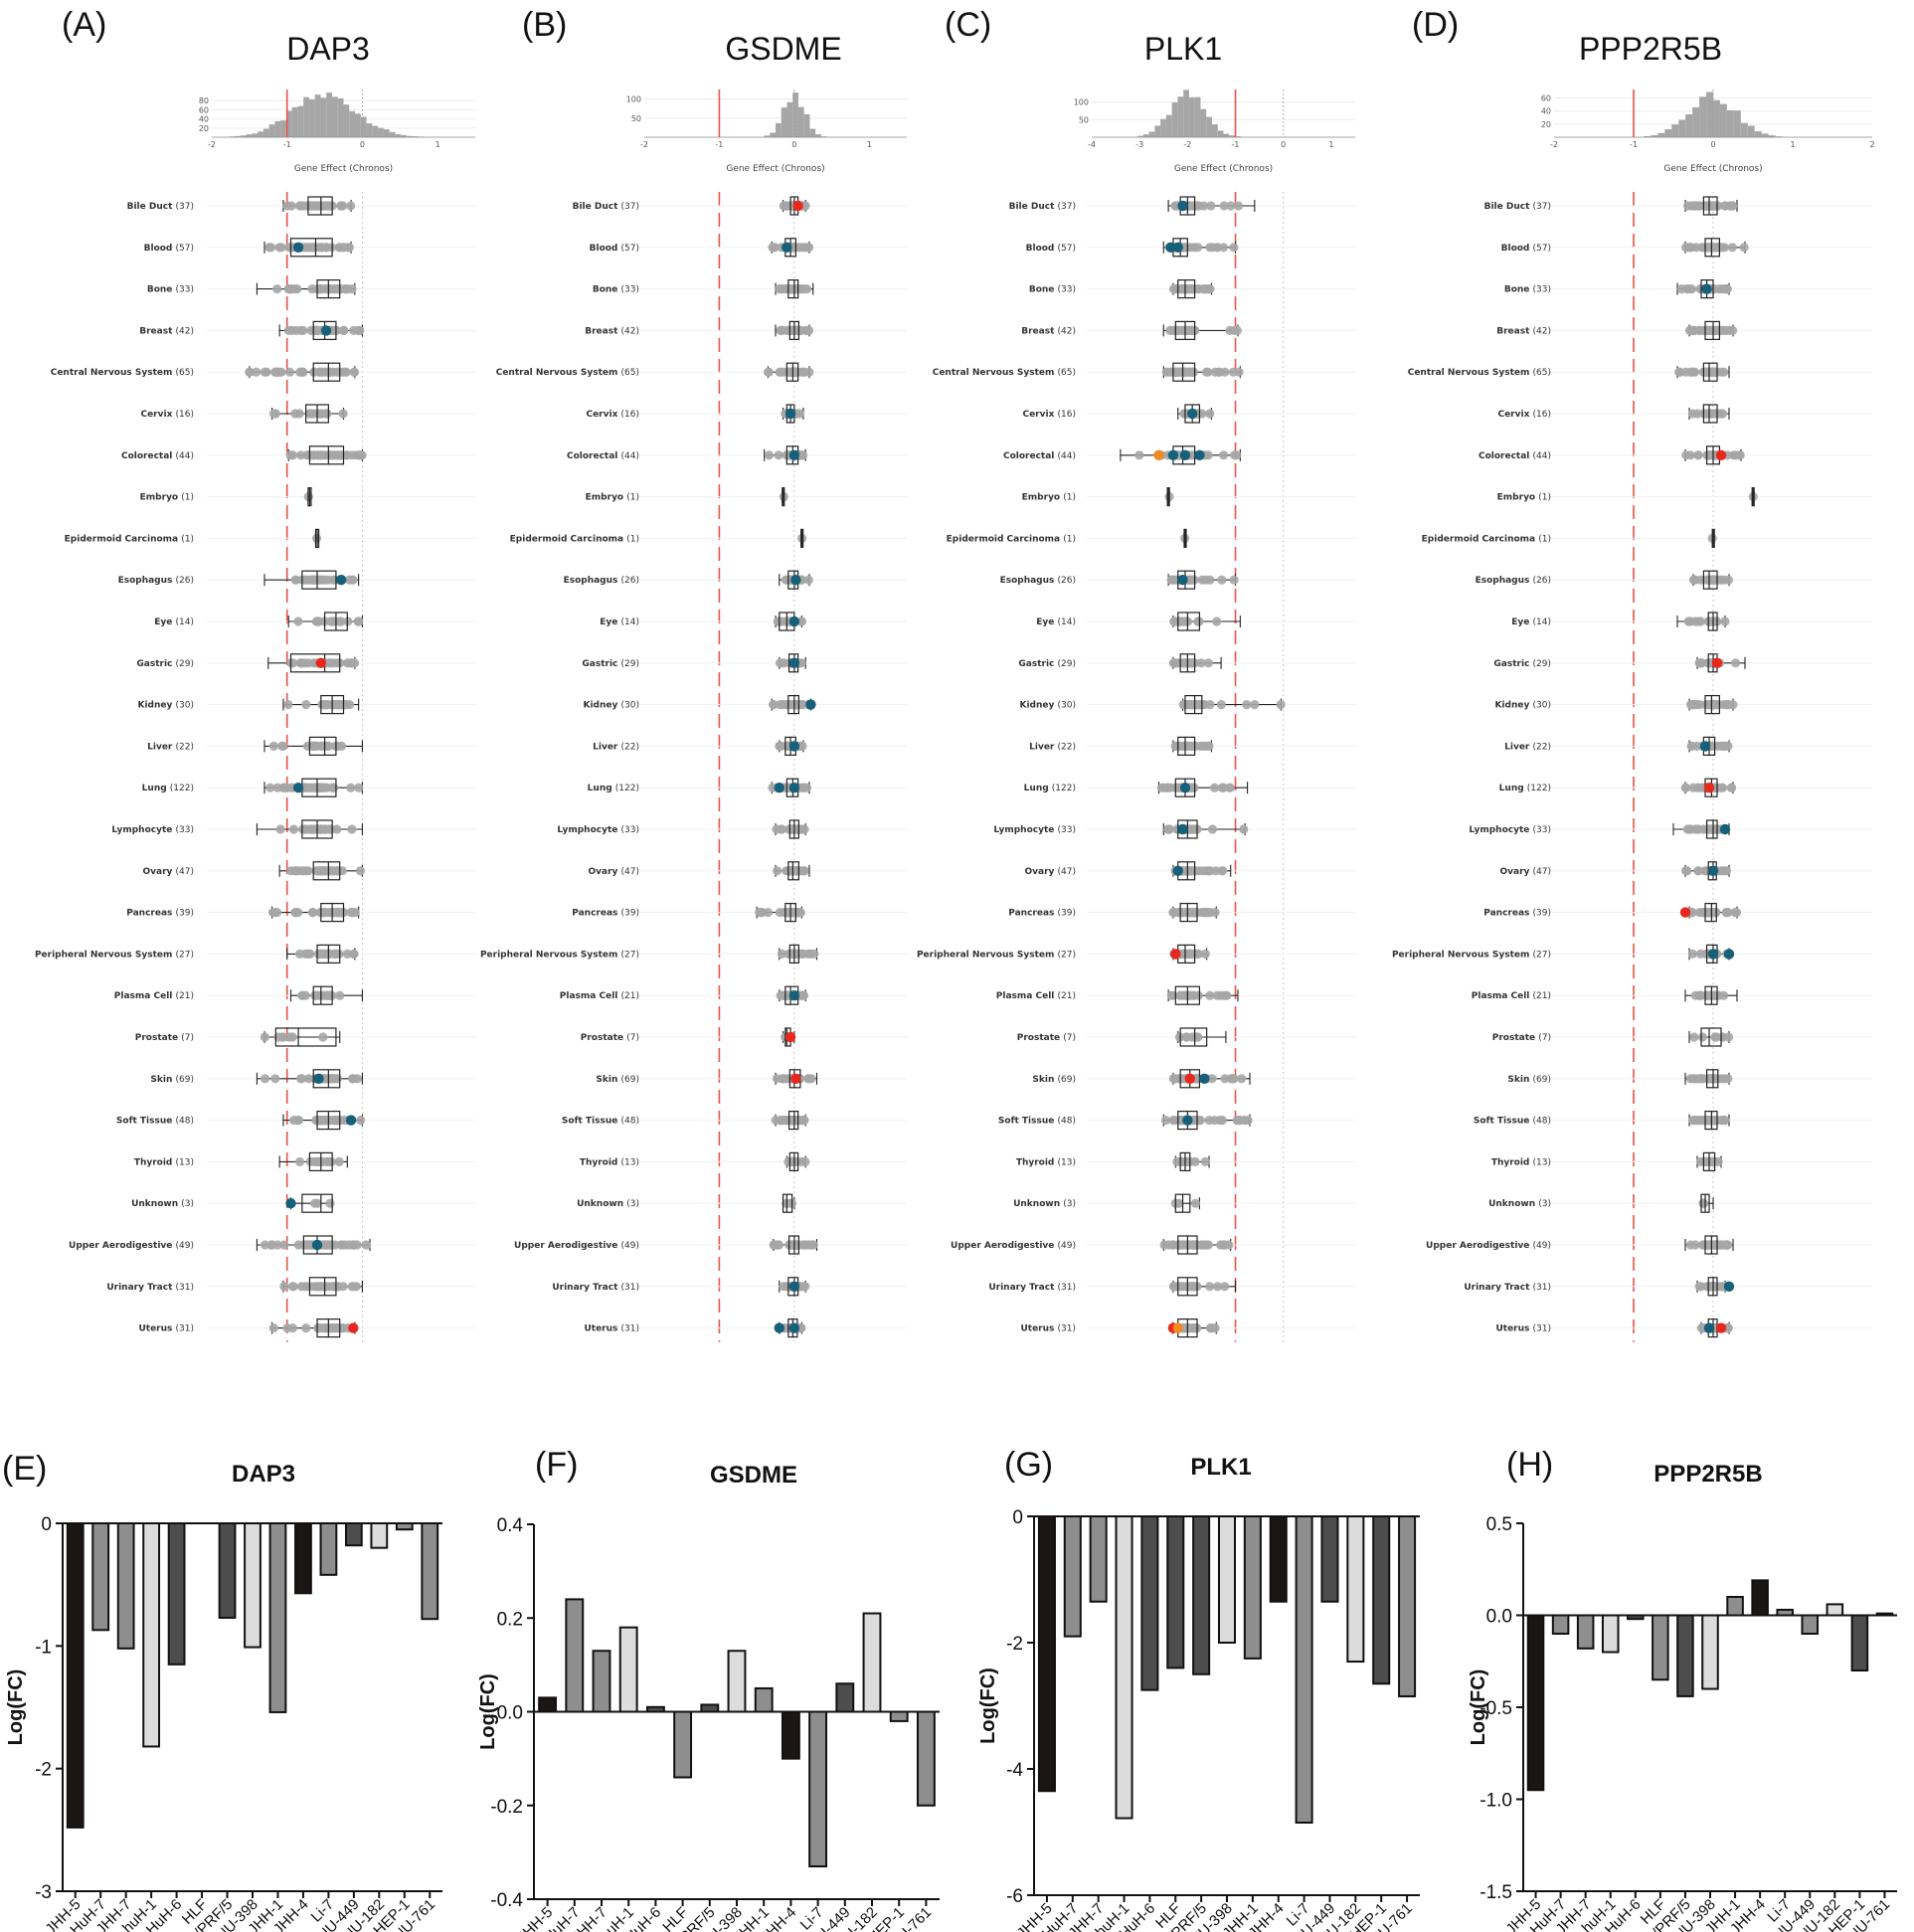 This screenshot has height=1932, width=1914. I want to click on y-tick-label: 0.2, so click(510, 1620).